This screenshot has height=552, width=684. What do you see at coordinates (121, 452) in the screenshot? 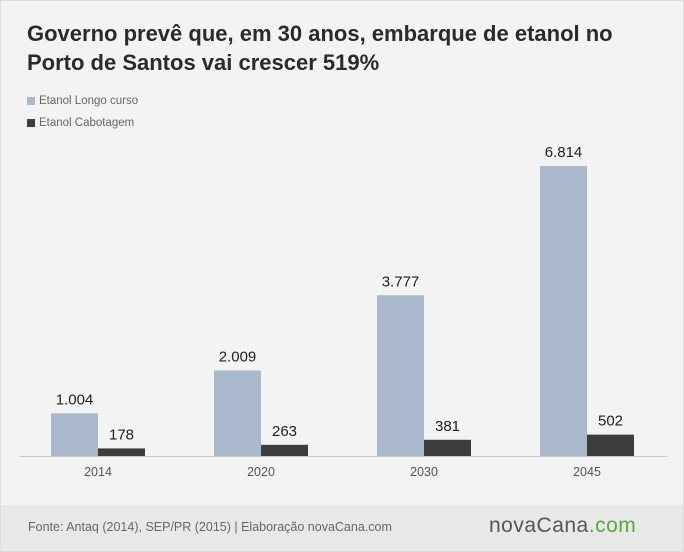
I see `bar-cabotagem-2014` at bounding box center [121, 452].